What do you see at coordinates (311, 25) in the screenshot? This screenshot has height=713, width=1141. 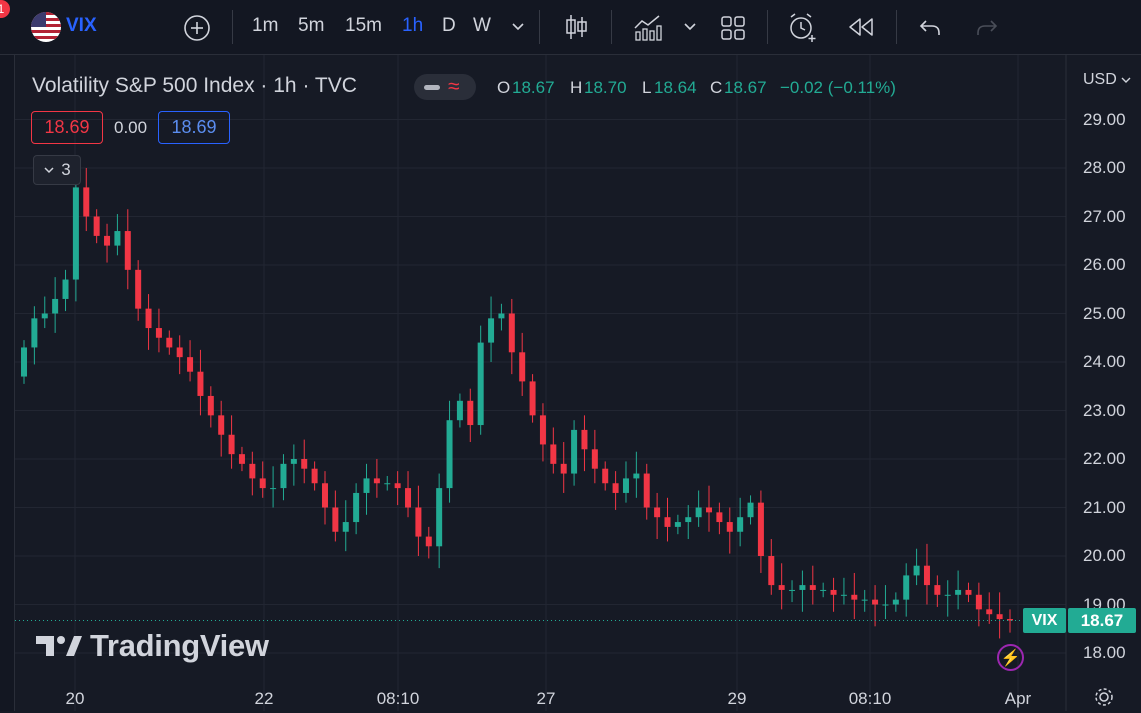 I see `interval-5m: 5m` at bounding box center [311, 25].